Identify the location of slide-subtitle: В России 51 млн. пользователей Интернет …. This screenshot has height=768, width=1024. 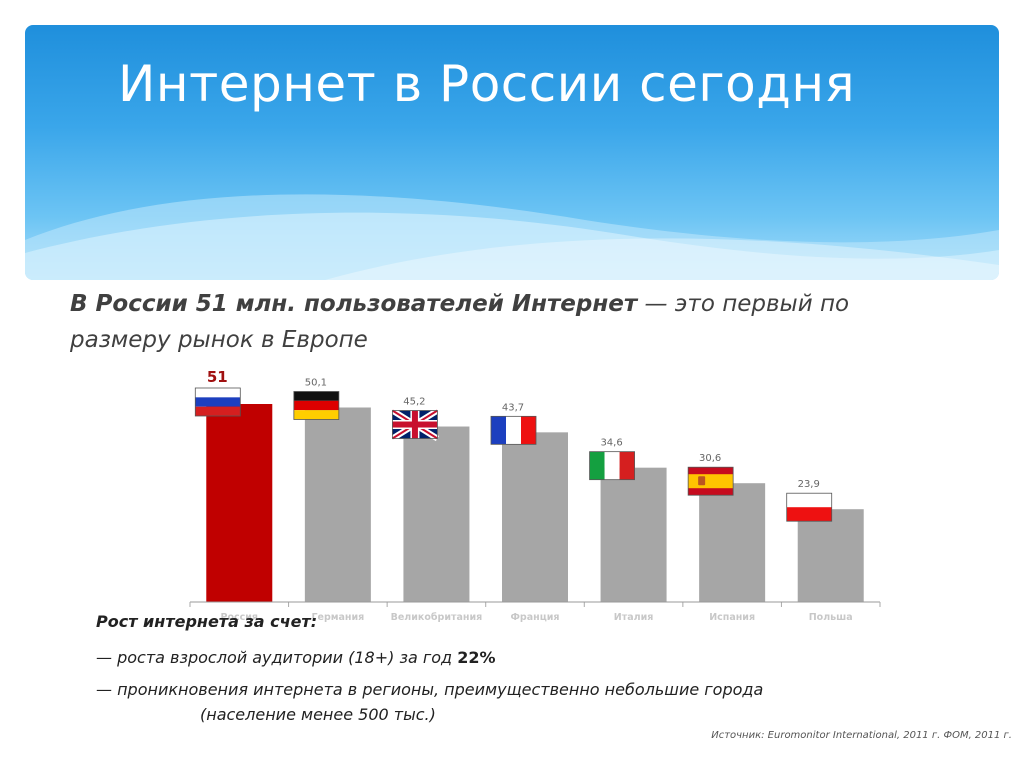
(490, 322).